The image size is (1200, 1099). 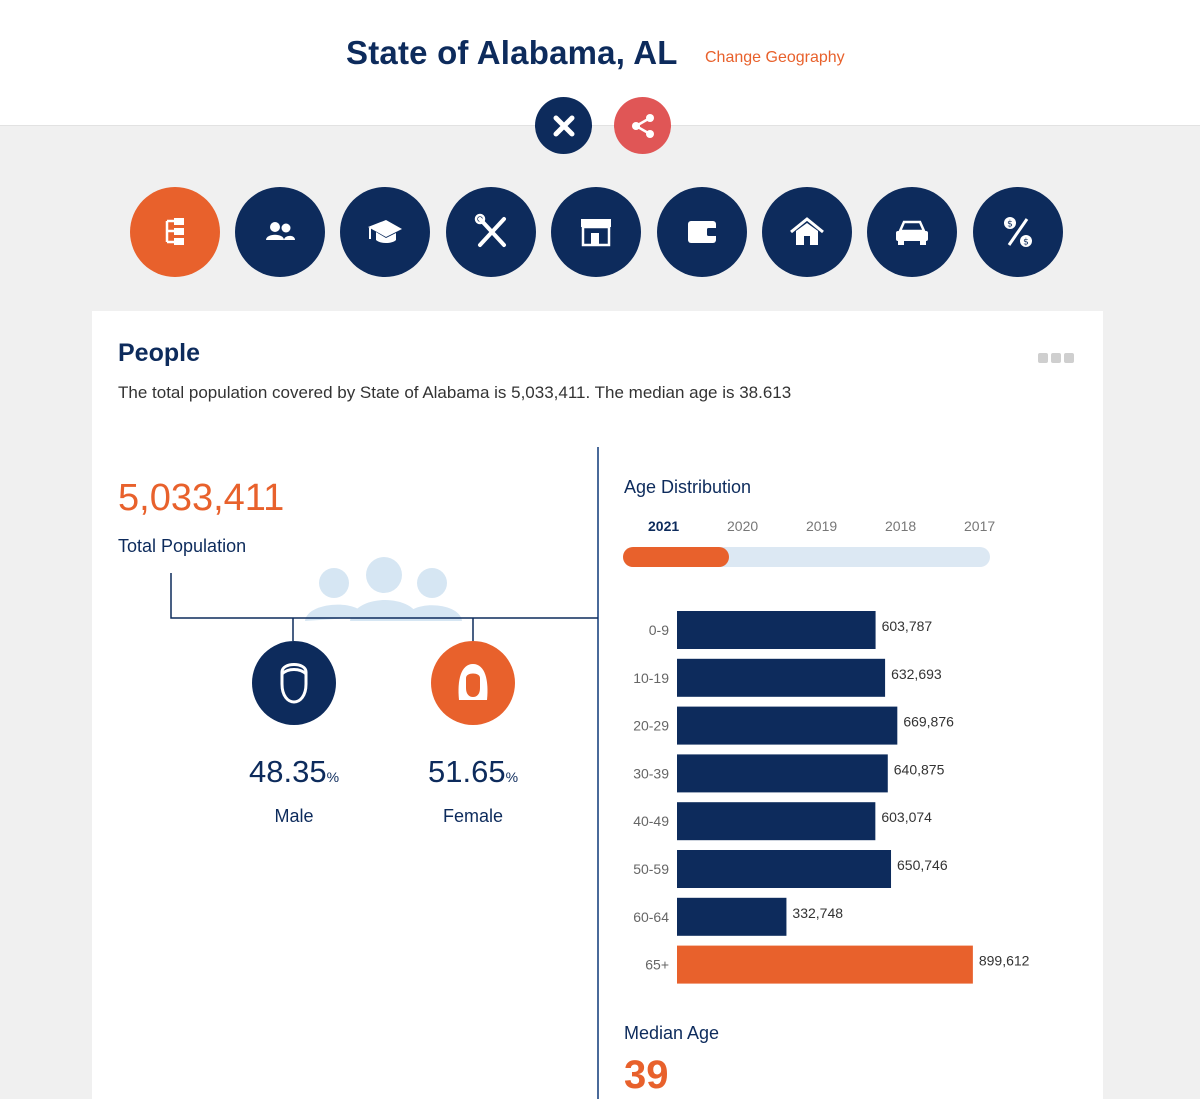 What do you see at coordinates (688, 487) in the screenshot?
I see `age-distribution-title: Age Distribution` at bounding box center [688, 487].